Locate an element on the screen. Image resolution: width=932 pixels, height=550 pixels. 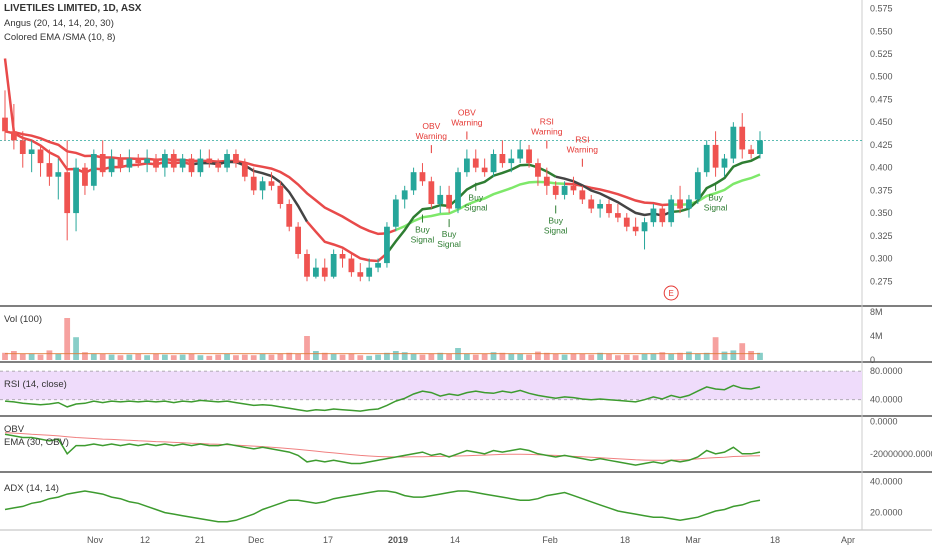
time-tick-label: 12 is located at coordinates (145, 540).